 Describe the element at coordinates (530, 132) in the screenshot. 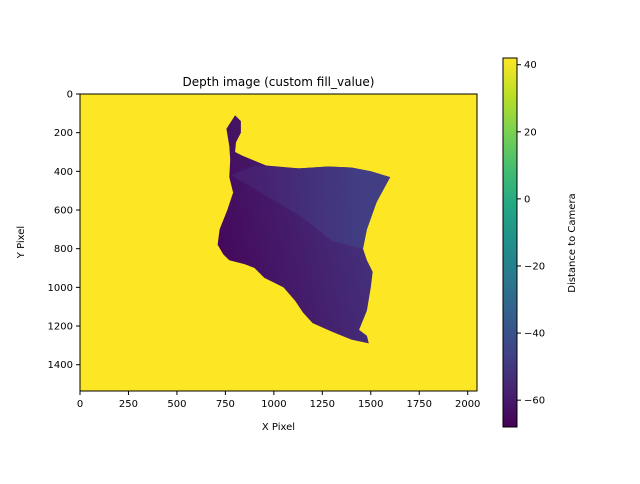

I see `colorbar-tick-label: 20` at that location.